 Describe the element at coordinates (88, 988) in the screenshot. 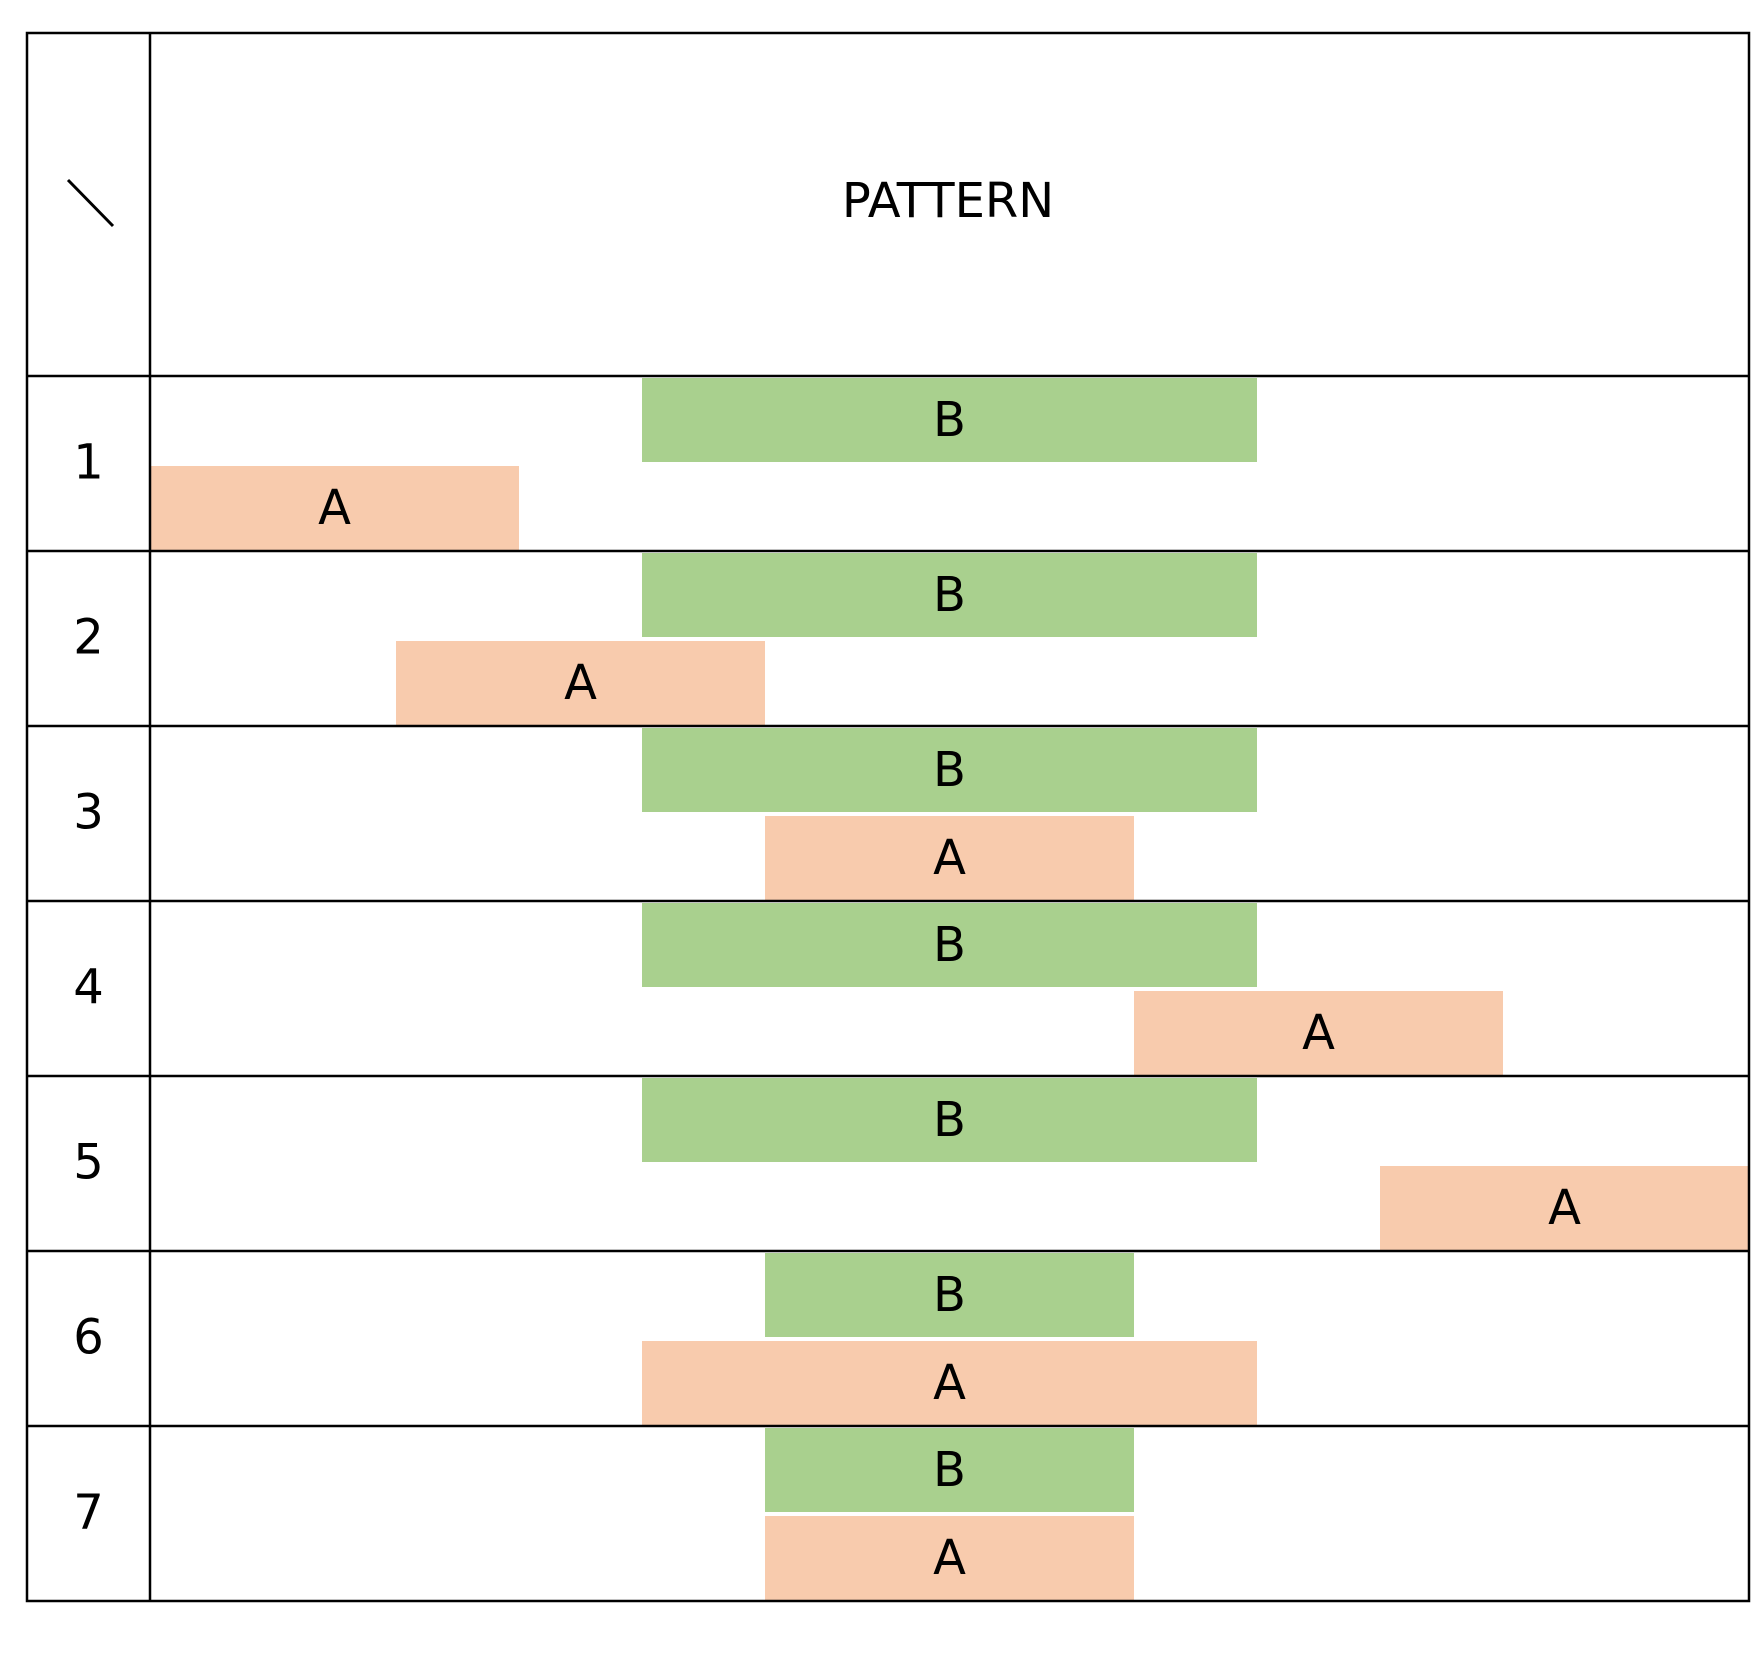

I see `row-label-4: 4` at that location.